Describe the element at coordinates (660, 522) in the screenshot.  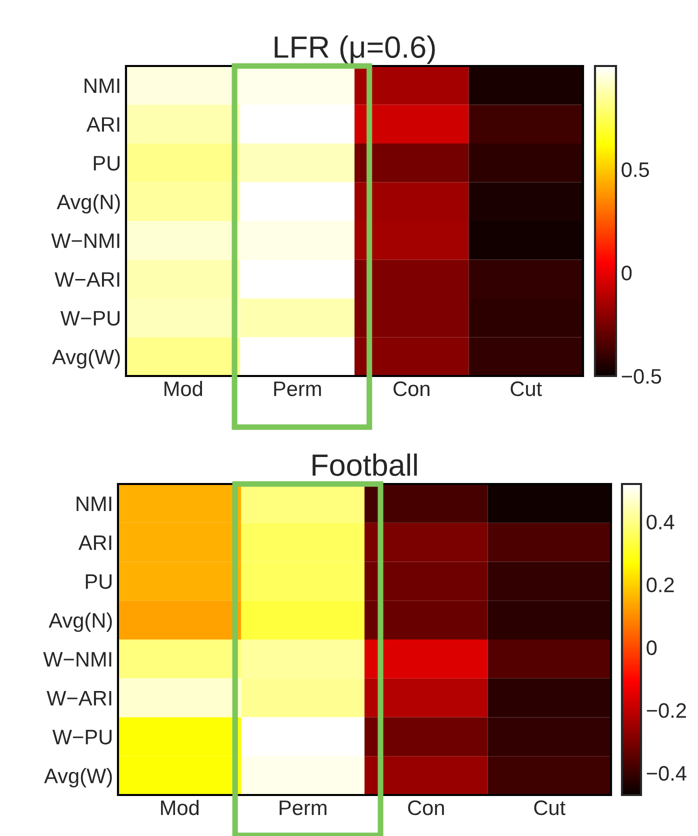
I see `color-bar-label: 0.4` at that location.